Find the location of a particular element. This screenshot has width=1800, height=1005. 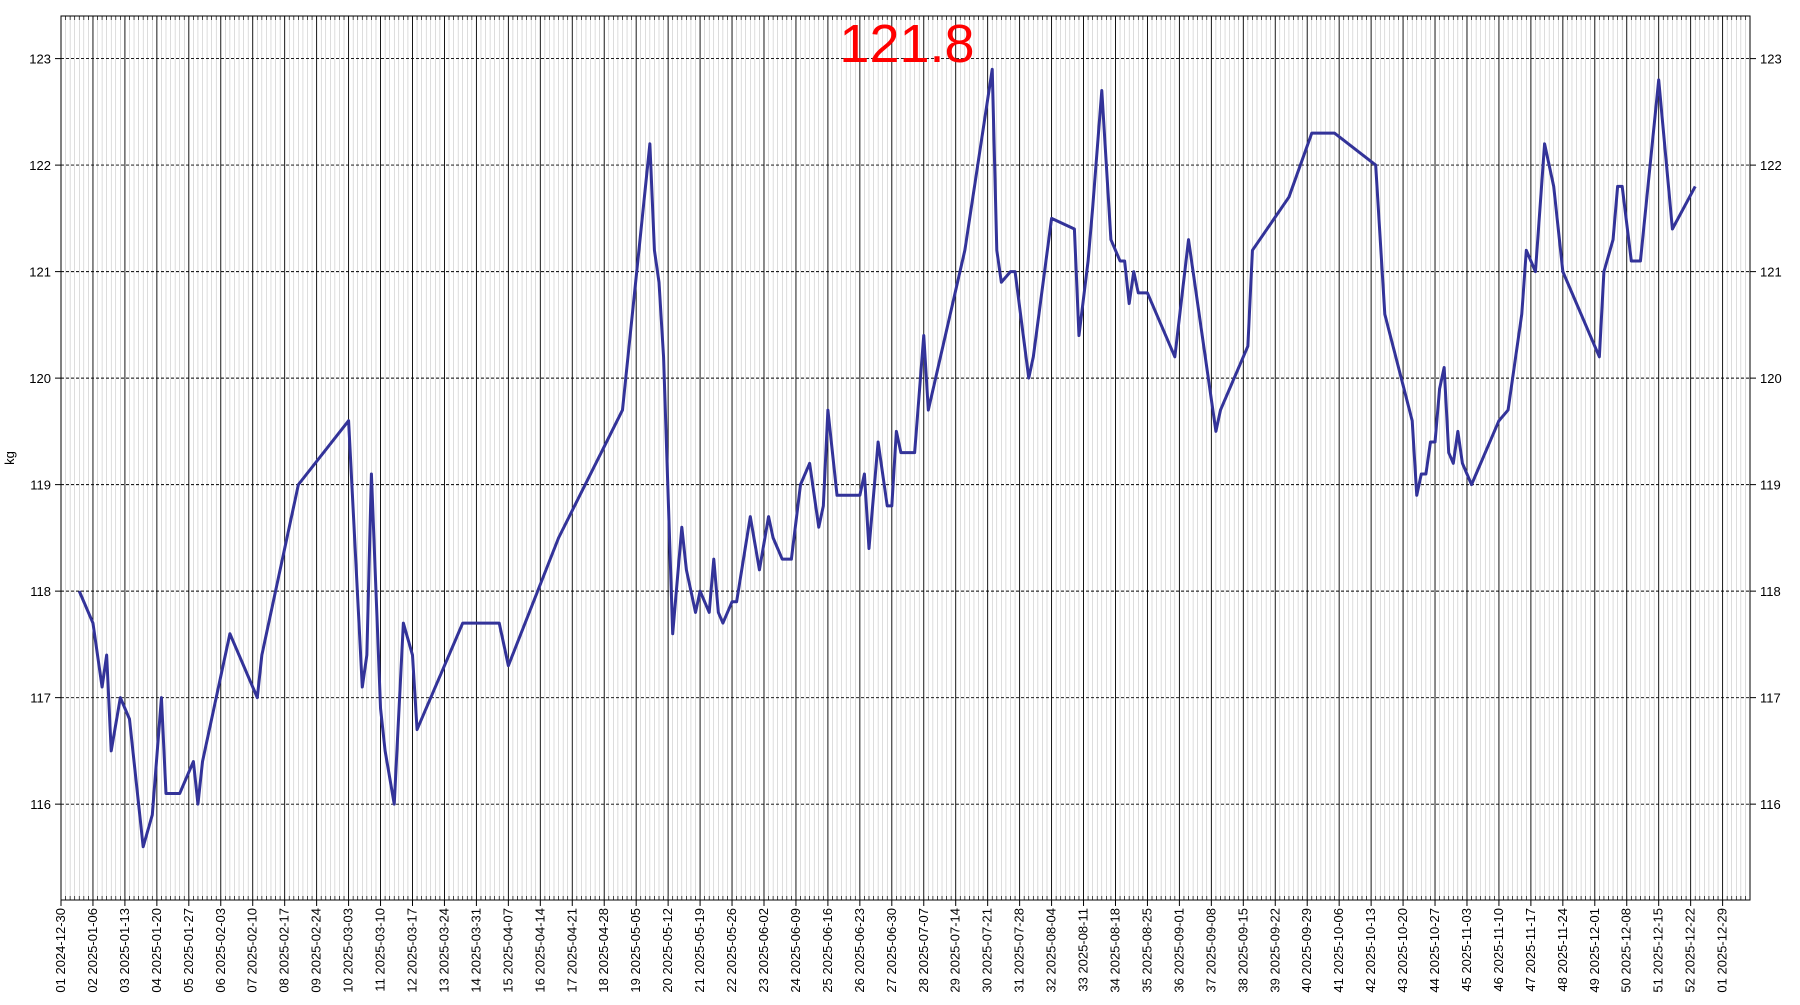

x-tick-label: 26 2025-06-23 is located at coordinates (859, 950).